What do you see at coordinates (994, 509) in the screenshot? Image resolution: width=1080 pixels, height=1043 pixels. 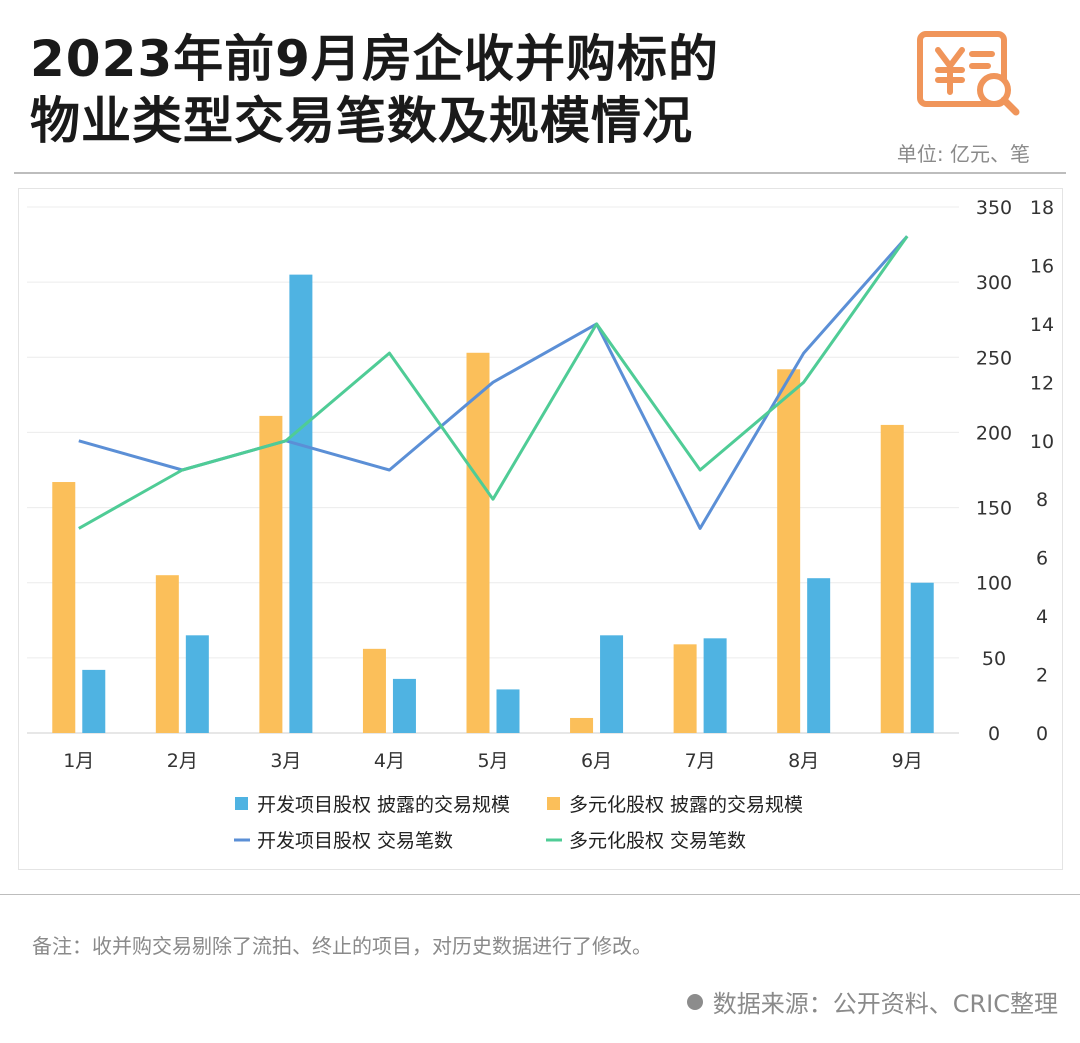 I see `y-left-tick-label: 150` at bounding box center [994, 509].